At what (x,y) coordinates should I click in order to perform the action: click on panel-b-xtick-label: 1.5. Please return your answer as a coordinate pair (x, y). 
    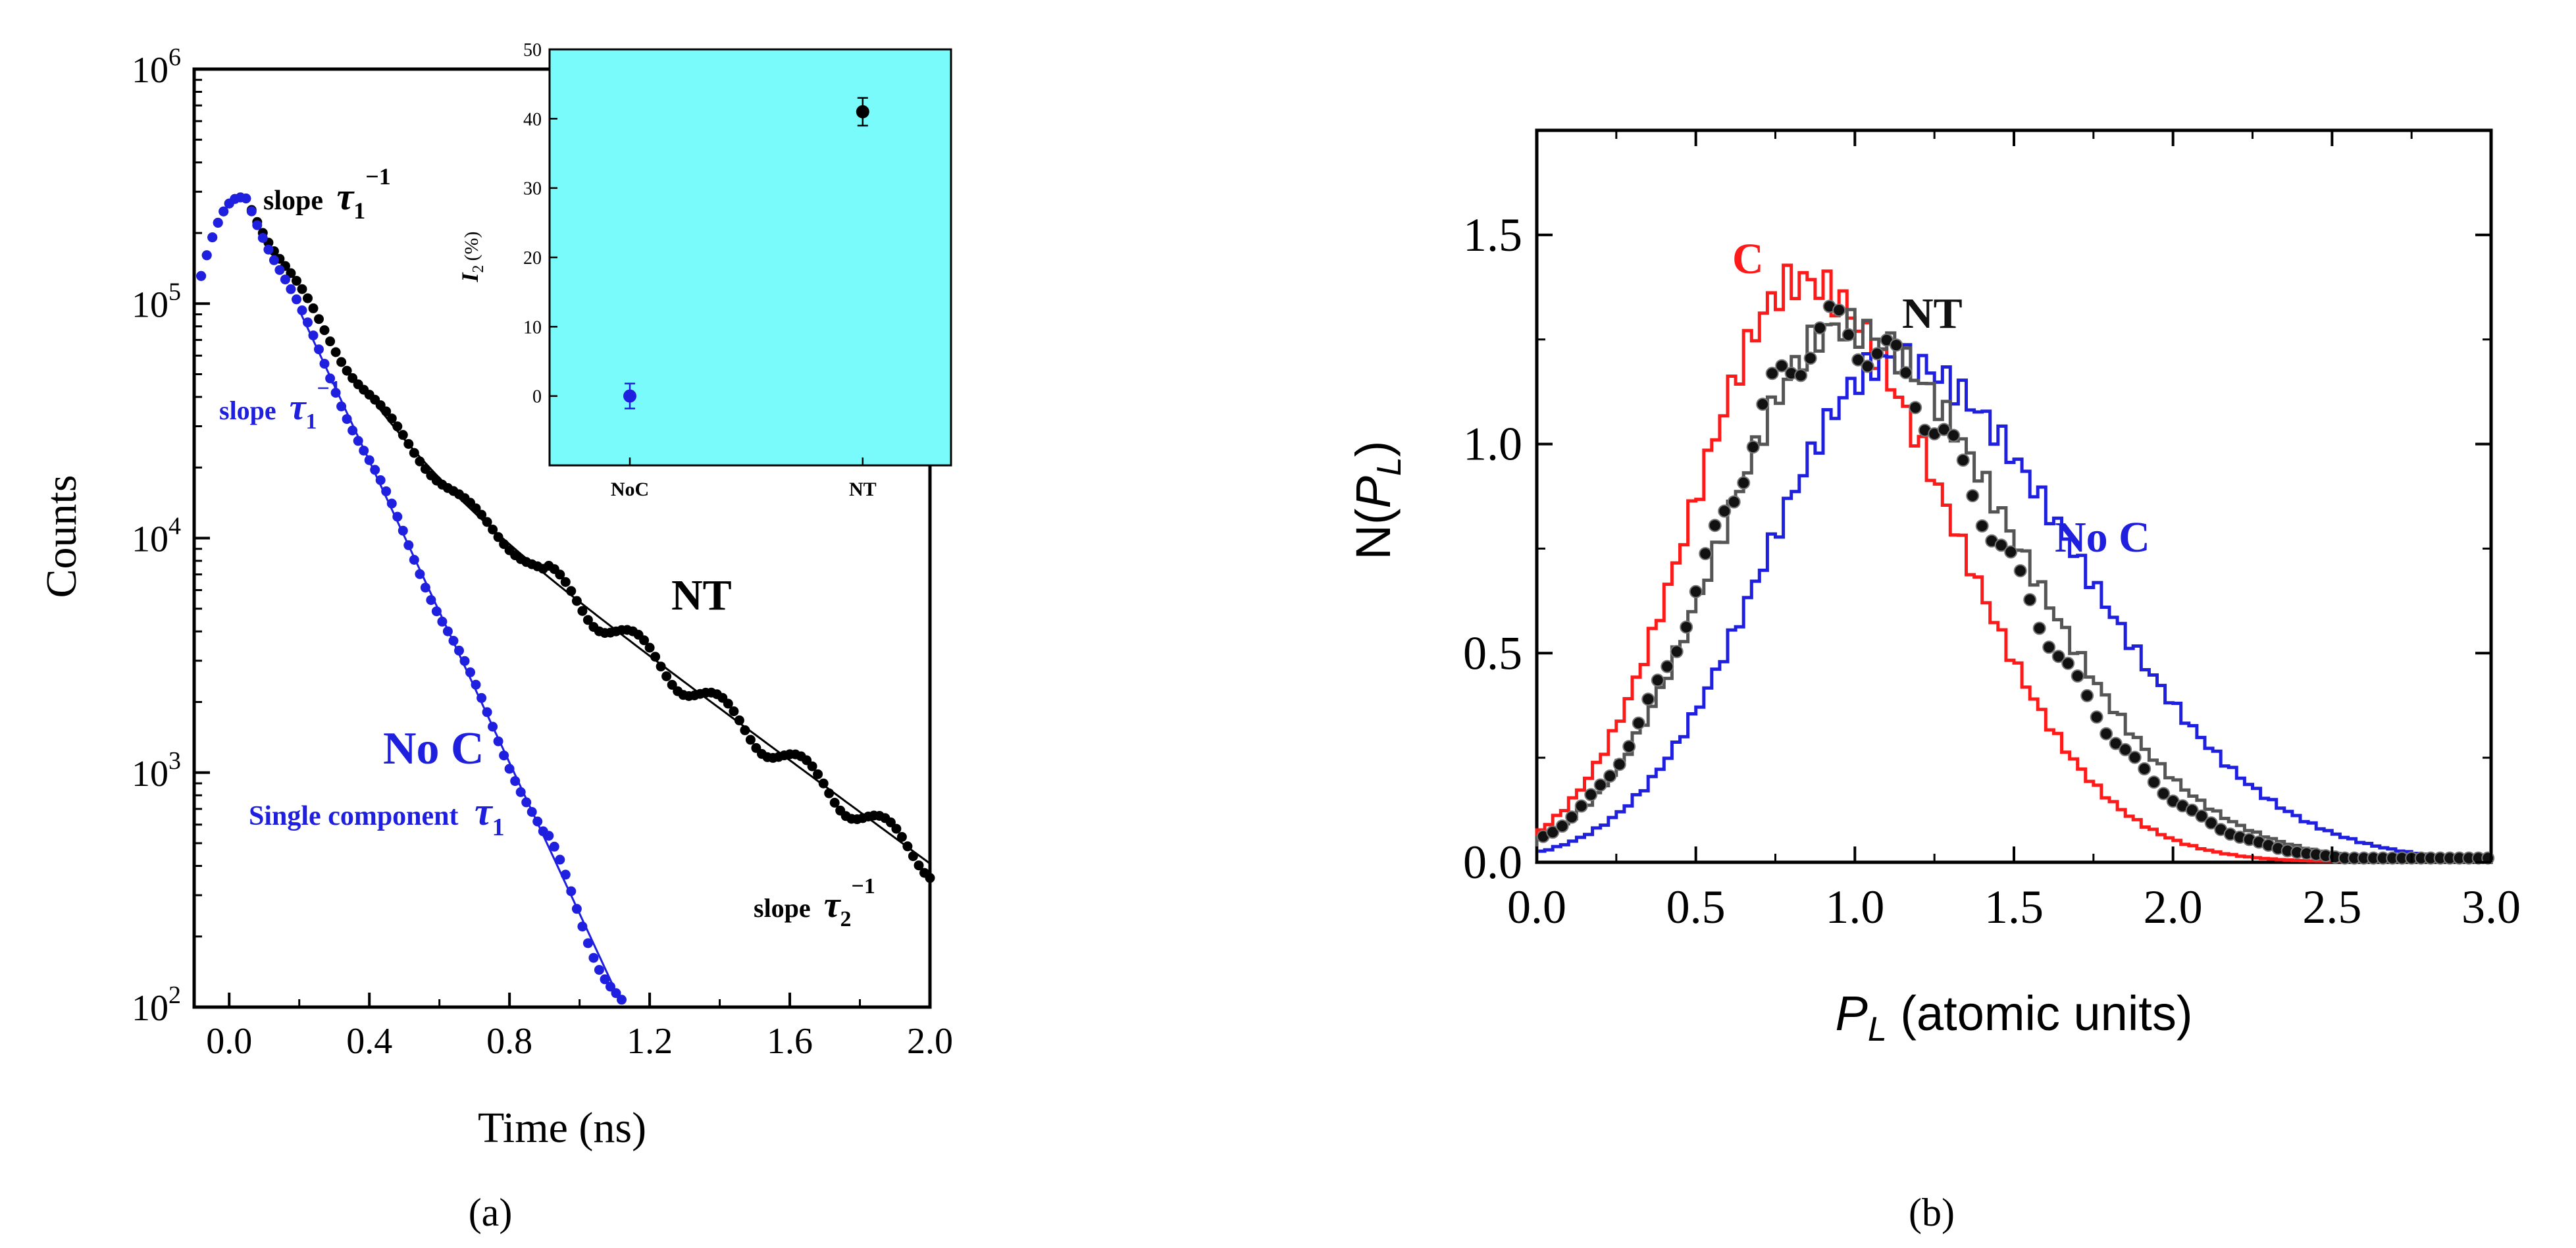
    Looking at the image, I should click on (2014, 907).